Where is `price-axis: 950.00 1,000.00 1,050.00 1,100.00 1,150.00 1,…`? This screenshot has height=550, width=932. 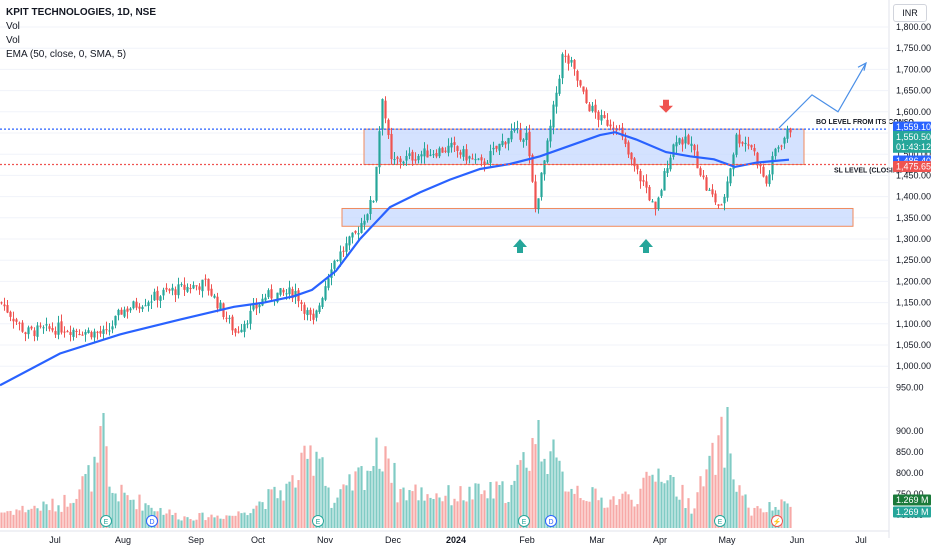 price-axis: 950.00 1,000.00 1,050.00 1,100.00 1,150.00 1,… is located at coordinates (909, 269).